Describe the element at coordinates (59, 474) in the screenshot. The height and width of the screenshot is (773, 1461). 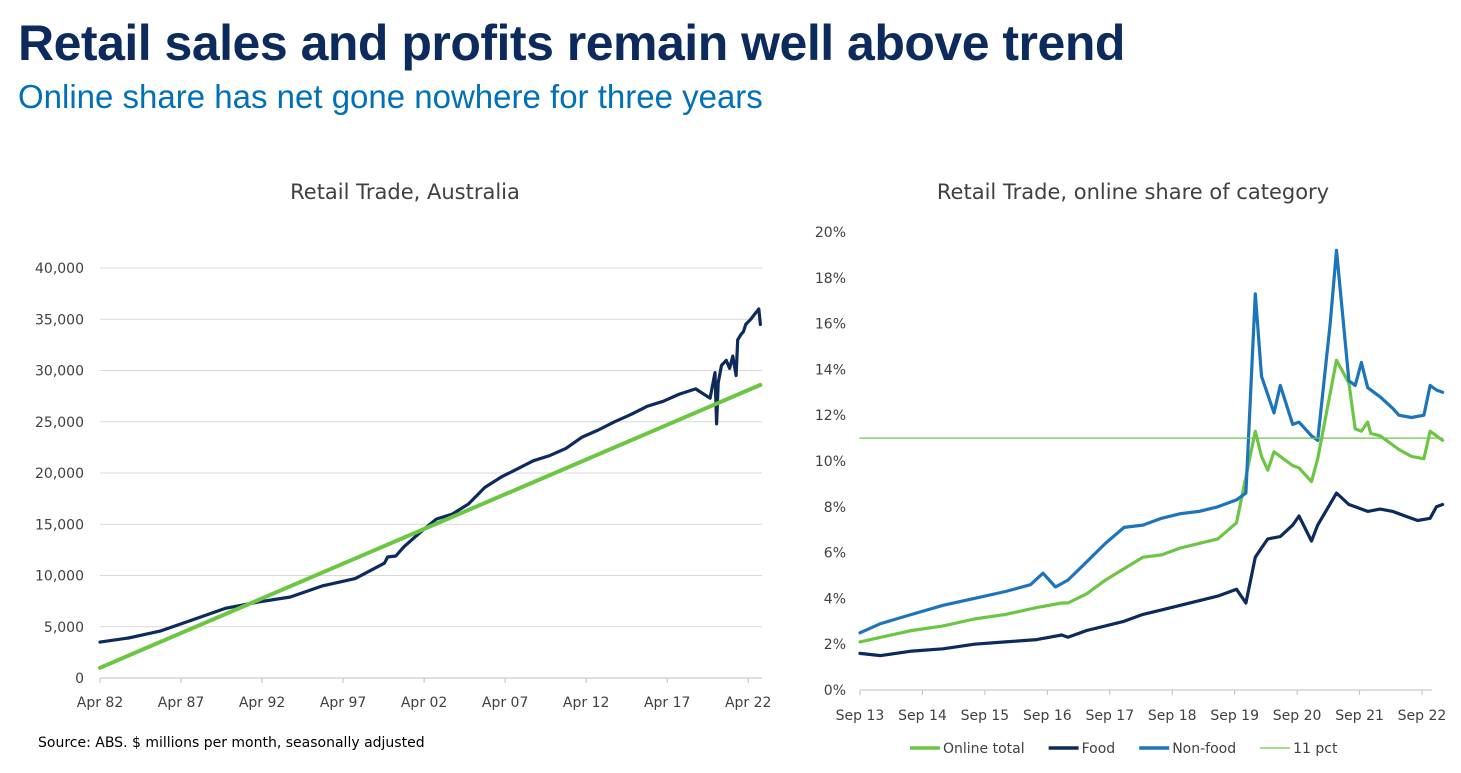
I see `y-tick-label: 20,000` at that location.